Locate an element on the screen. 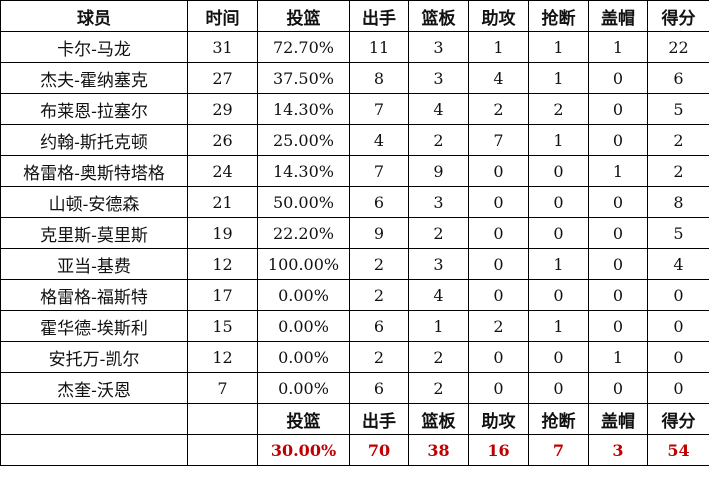 The image size is (709, 481). stat-cell: 19 is located at coordinates (222, 233).